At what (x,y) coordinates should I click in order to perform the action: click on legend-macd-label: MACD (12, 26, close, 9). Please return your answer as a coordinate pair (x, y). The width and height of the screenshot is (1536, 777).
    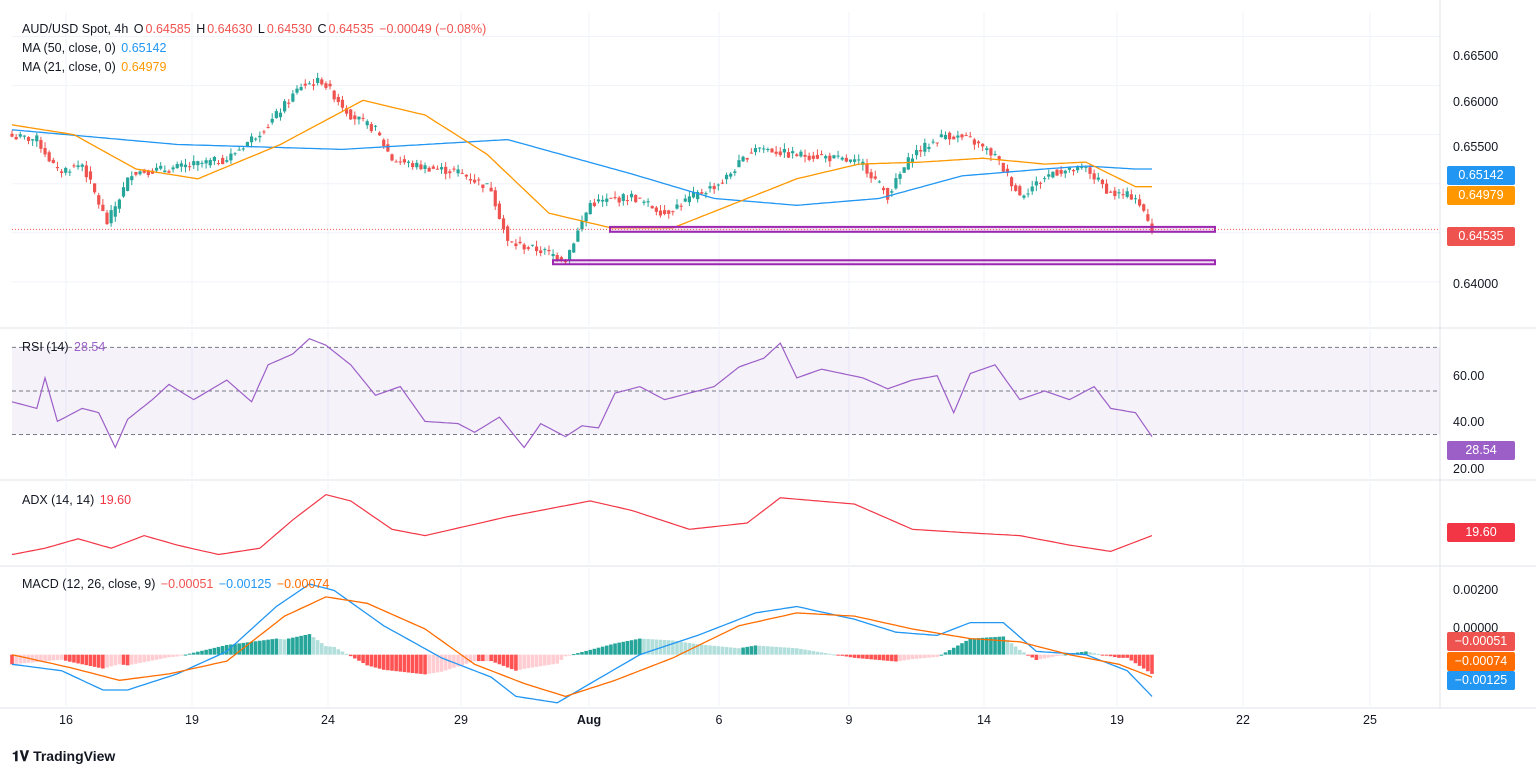
    Looking at the image, I should click on (89, 584).